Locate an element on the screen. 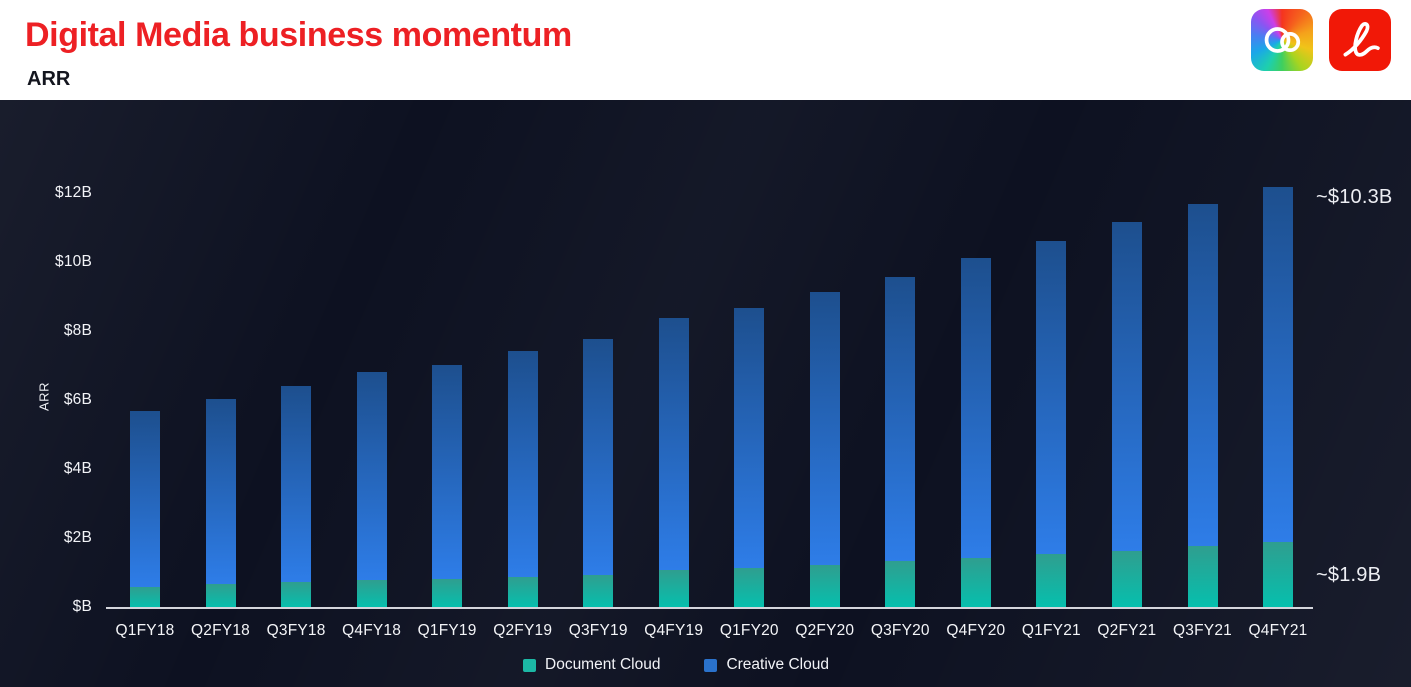 The image size is (1411, 687). x-tick-q2fy19: Q2FY19 is located at coordinates (523, 630).